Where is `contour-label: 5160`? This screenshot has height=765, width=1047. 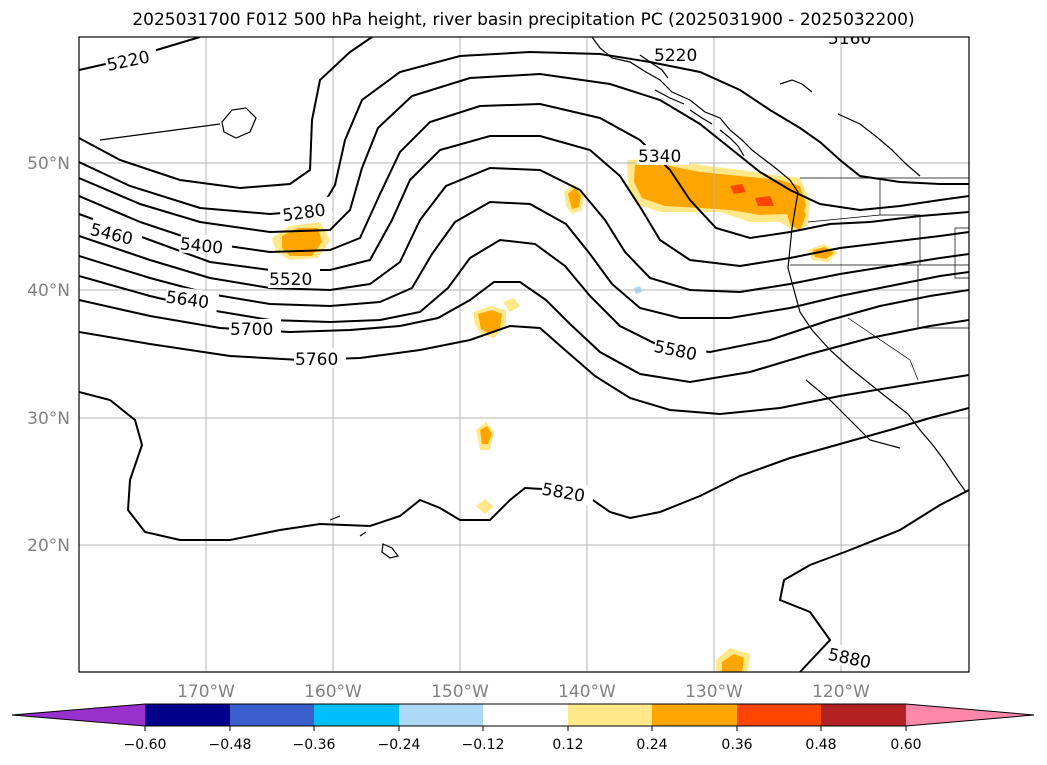
contour-label: 5160 is located at coordinates (849, 39).